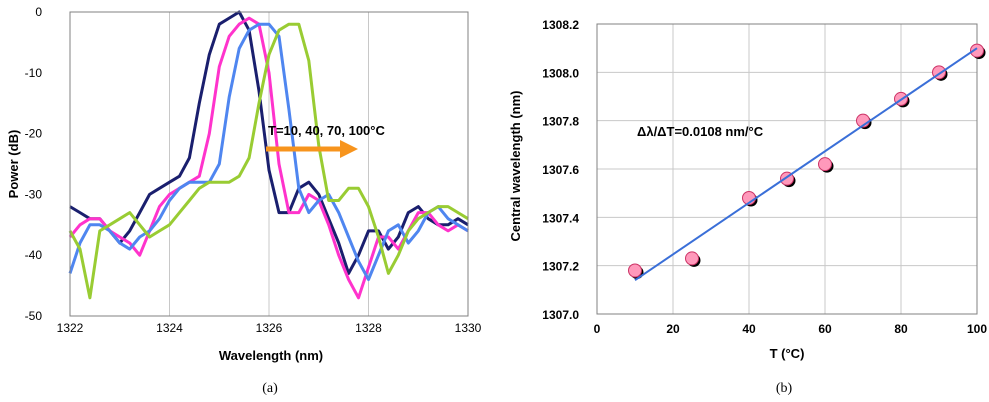 The width and height of the screenshot is (989, 402). Describe the element at coordinates (560, 267) in the screenshot. I see `b-y-tick-label: 1307.2` at that location.